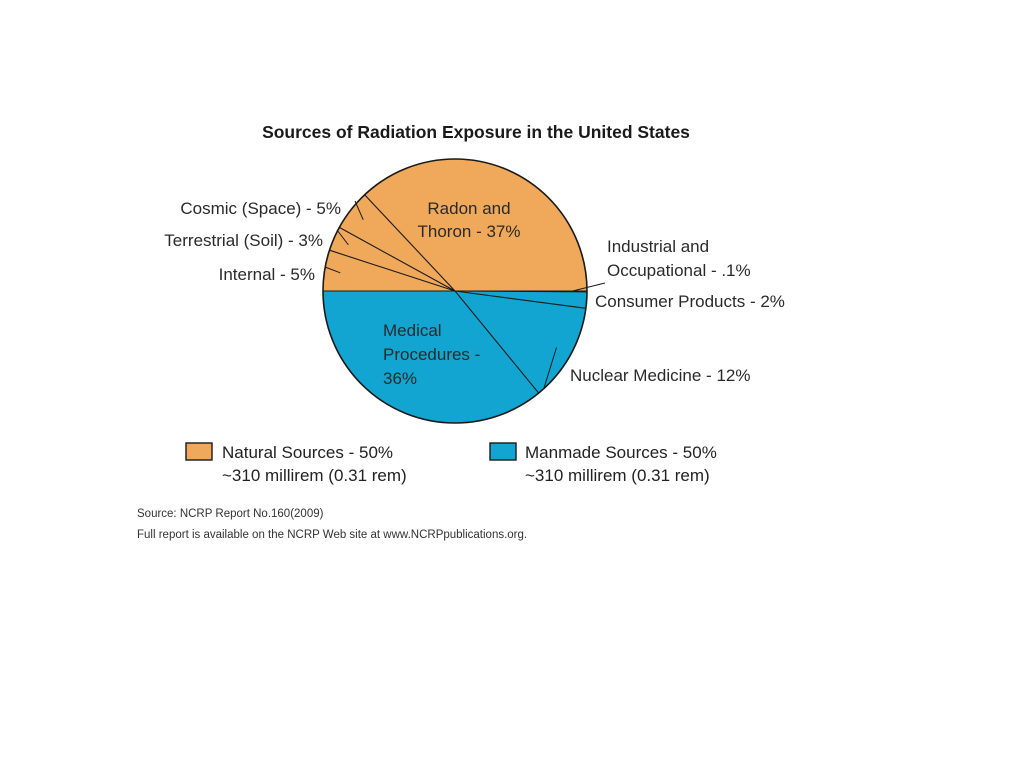  Describe the element at coordinates (260, 208) in the screenshot. I see `slice-label-1: Cosmic (Space) - 5%` at that location.